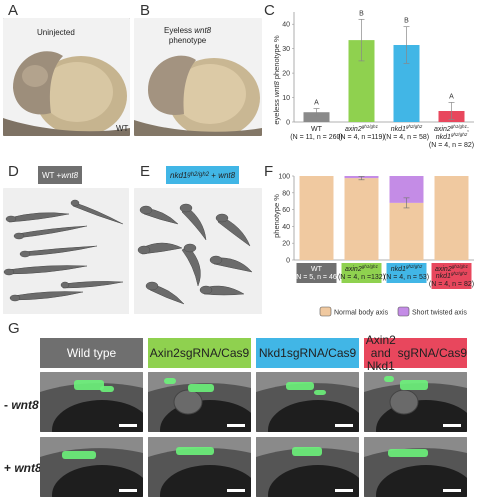  Describe the element at coordinates (122, 128) in the screenshot. I see `wt-tag-b: WT` at that location.